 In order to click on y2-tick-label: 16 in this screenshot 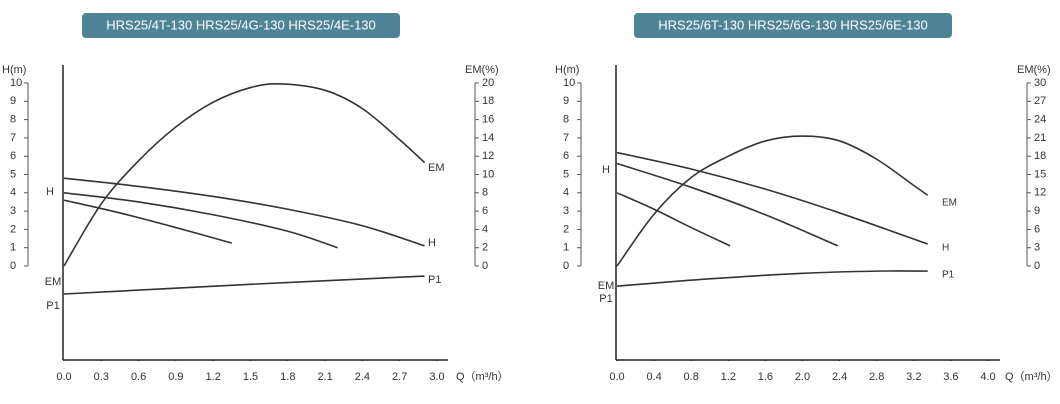, I will do `click(488, 120)`.